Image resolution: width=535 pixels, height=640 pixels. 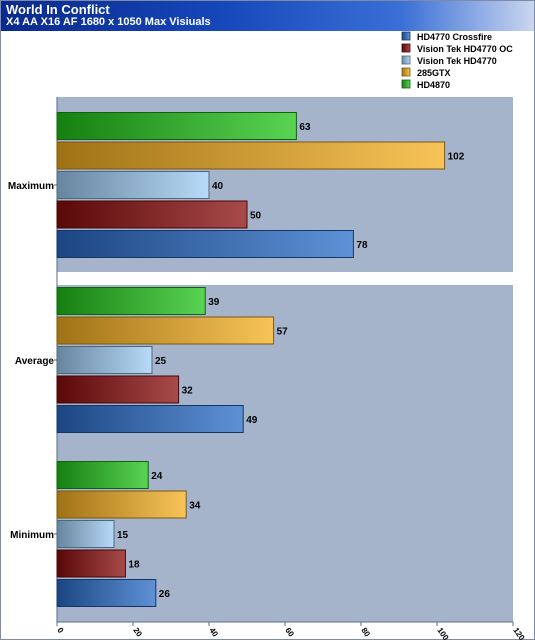 What do you see at coordinates (195, 506) in the screenshot?
I see `data-label-285gtx-minimum: 34` at bounding box center [195, 506].